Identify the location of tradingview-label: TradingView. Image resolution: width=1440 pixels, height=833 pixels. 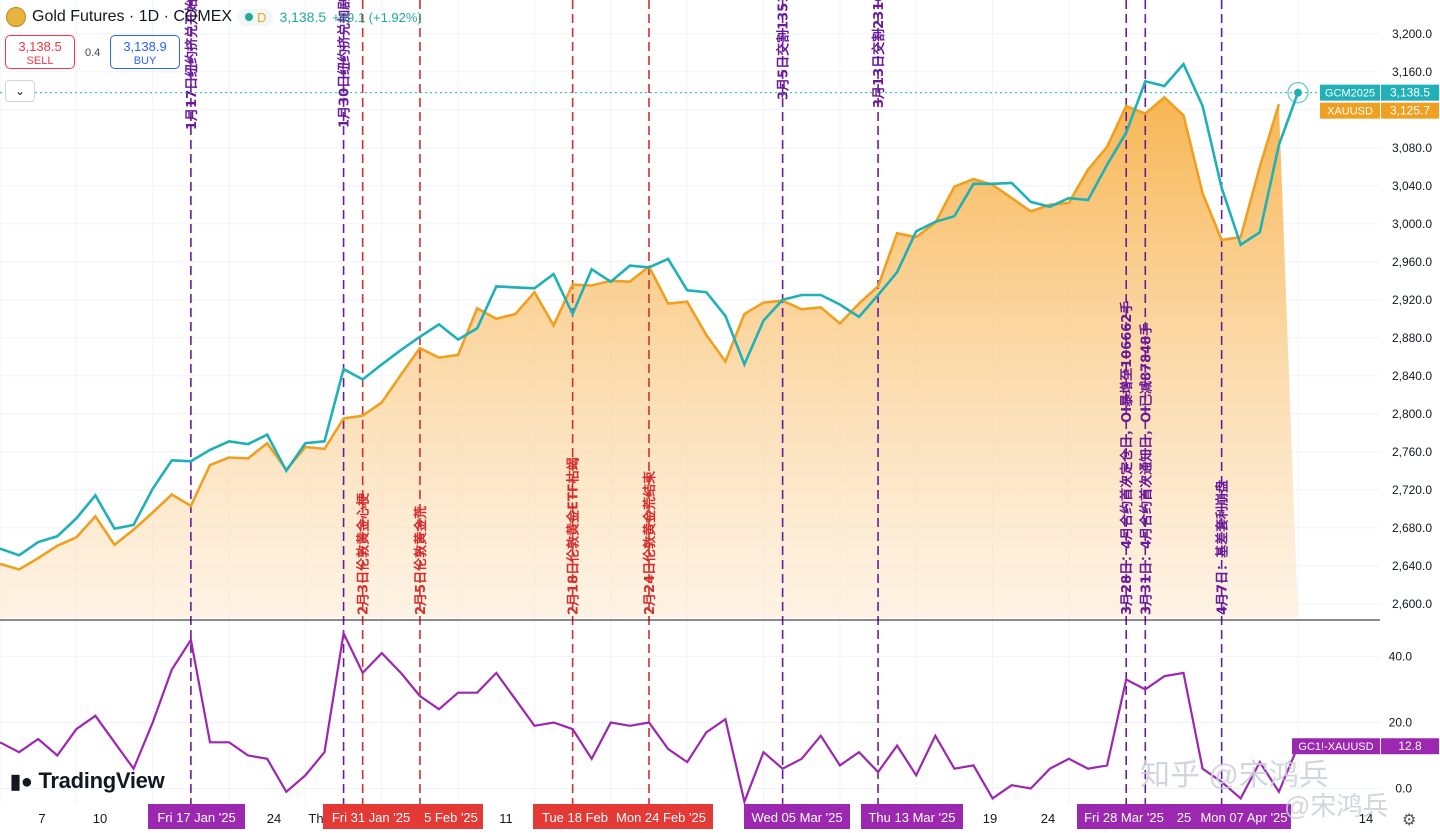
(101, 780).